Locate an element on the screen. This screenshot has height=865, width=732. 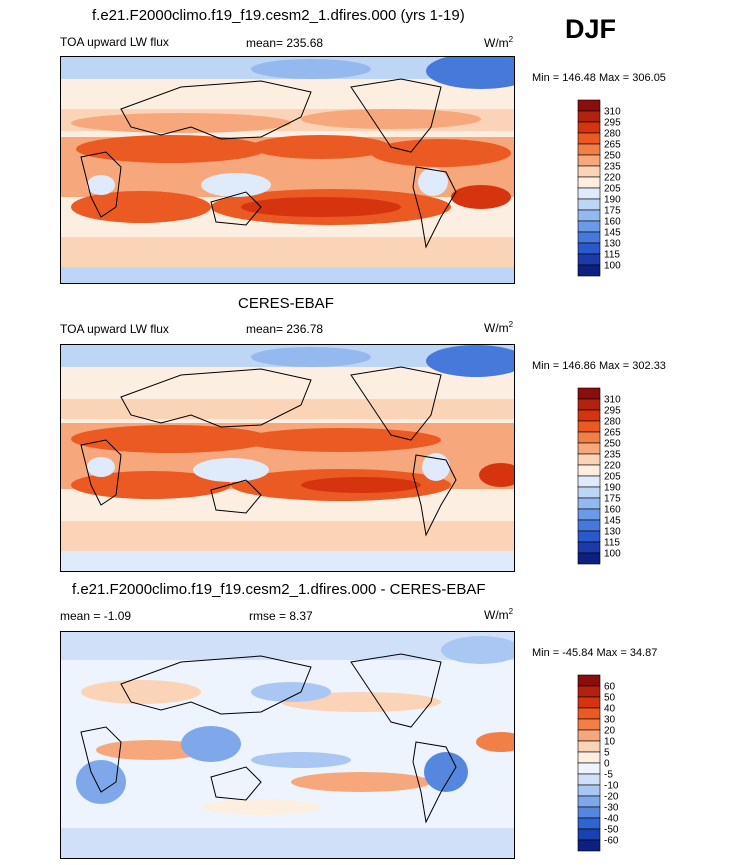
panel-3-units: W/m2 is located at coordinates (499, 614).